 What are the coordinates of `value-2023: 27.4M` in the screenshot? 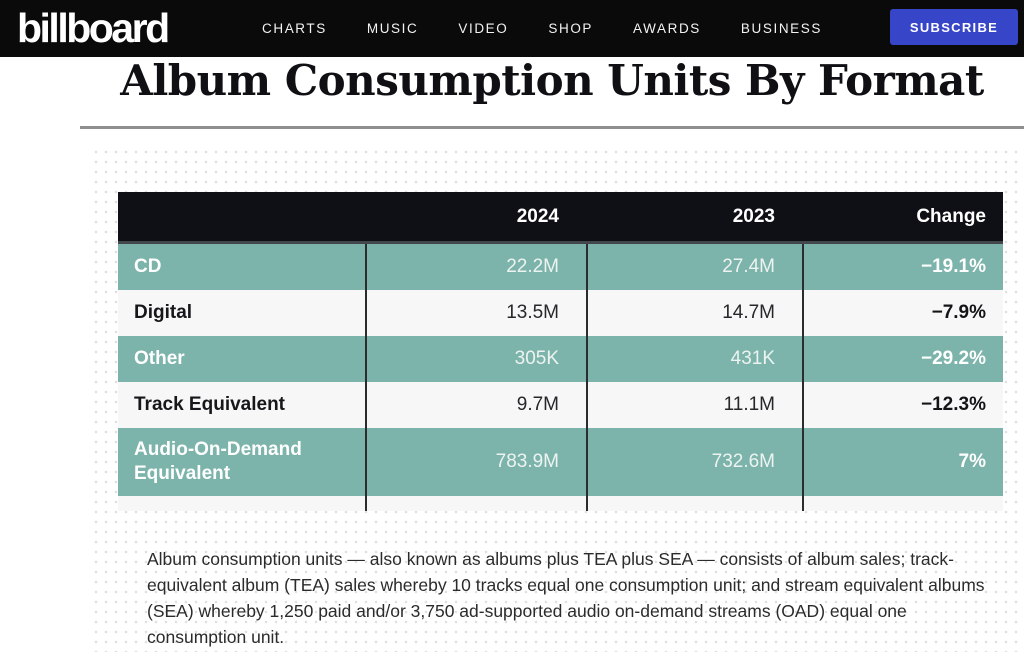 It's located at (694, 267).